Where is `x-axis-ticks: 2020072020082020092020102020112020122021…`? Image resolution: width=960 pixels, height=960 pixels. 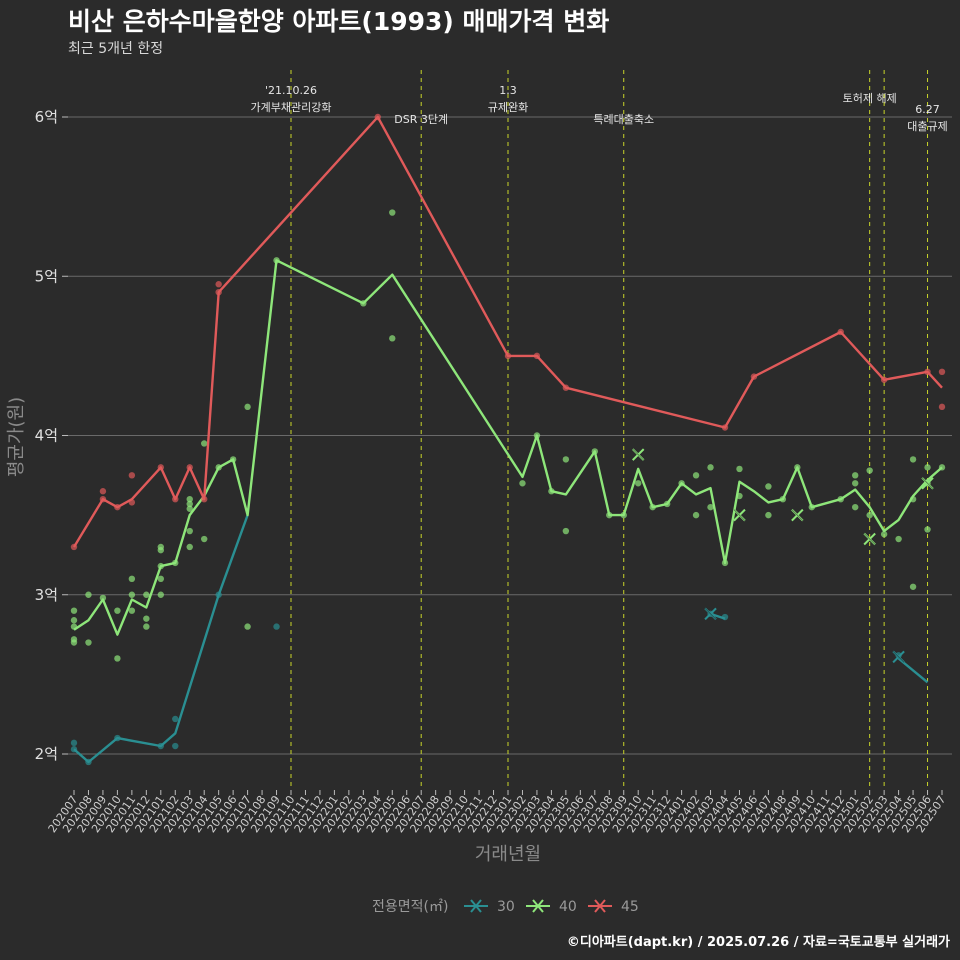
x-axis-ticks: 2020072020082020092020102020112020122021… is located at coordinates (497, 812).